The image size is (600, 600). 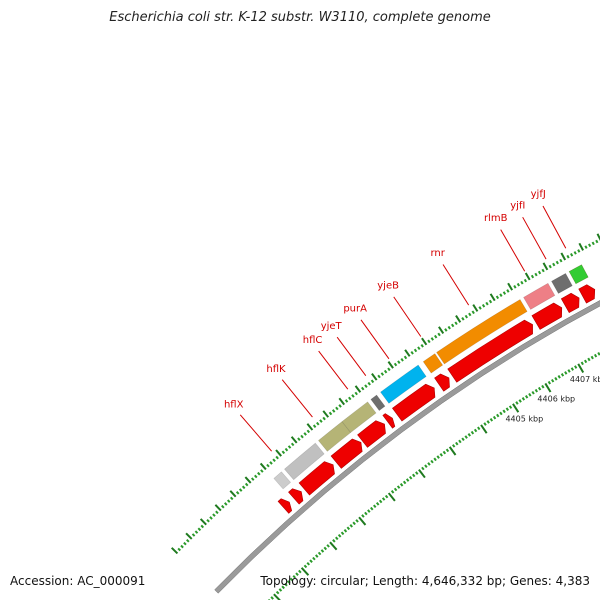 I want to click on gene-label: rlmB, so click(x=496, y=218).